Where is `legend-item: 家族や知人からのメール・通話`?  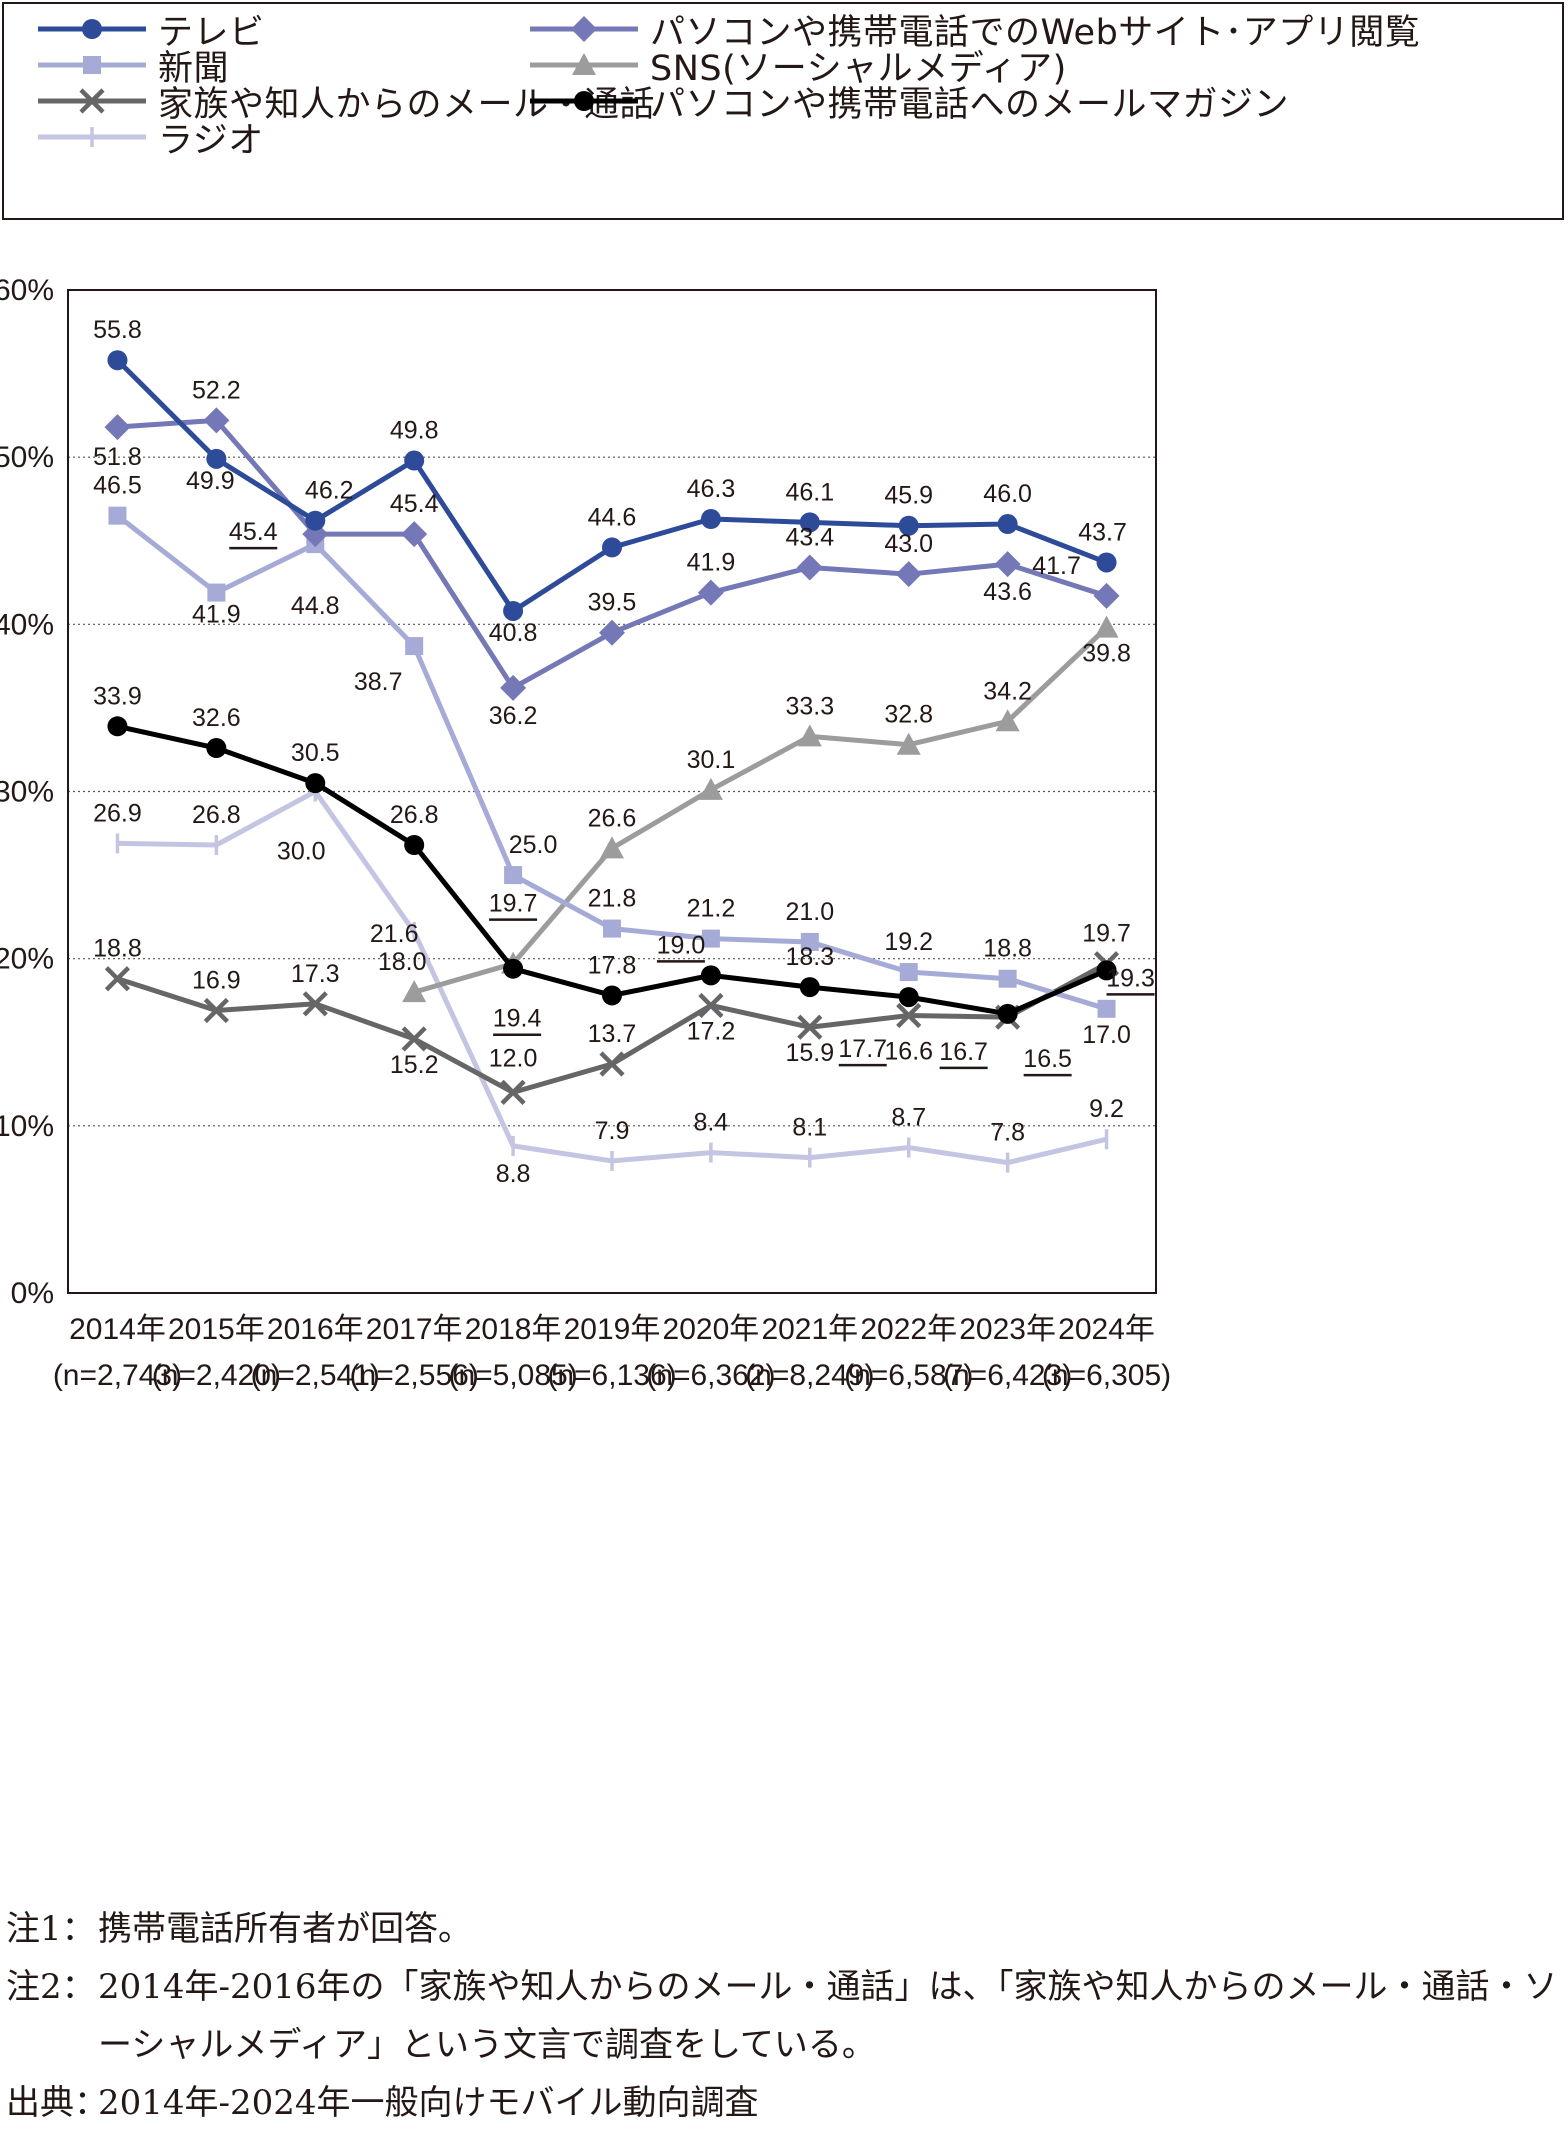 legend-item: 家族や知人からのメール・通話 is located at coordinates (329, 102).